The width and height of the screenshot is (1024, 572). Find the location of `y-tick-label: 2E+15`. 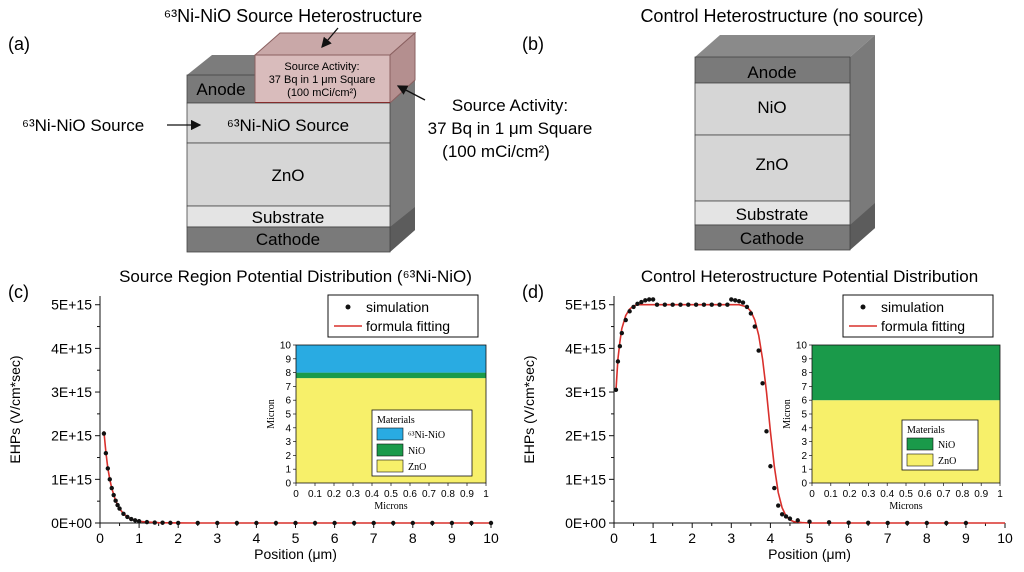

y-tick-label: 2E+15 is located at coordinates (585, 436).